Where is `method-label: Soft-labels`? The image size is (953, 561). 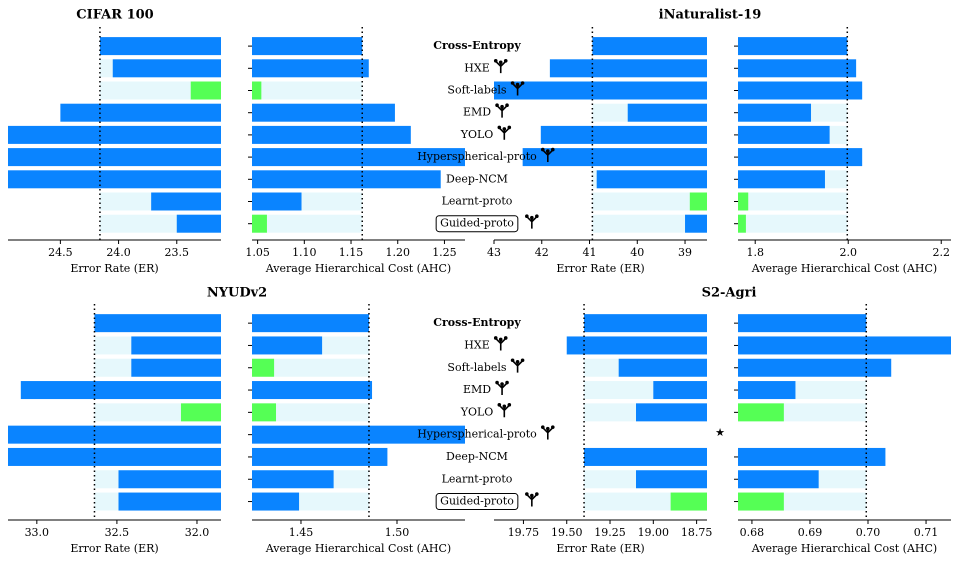
method-label: Soft-labels is located at coordinates (477, 367).